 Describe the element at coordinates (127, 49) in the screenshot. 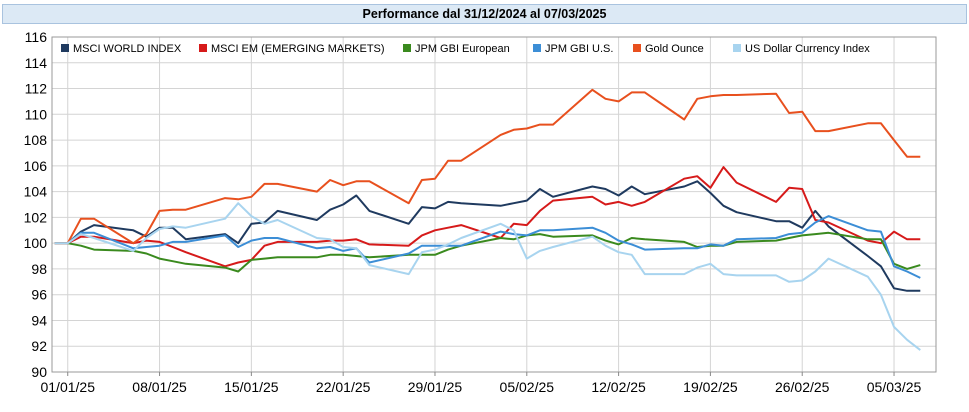

I see `legend-label: MSCI WORLD INDEX` at that location.